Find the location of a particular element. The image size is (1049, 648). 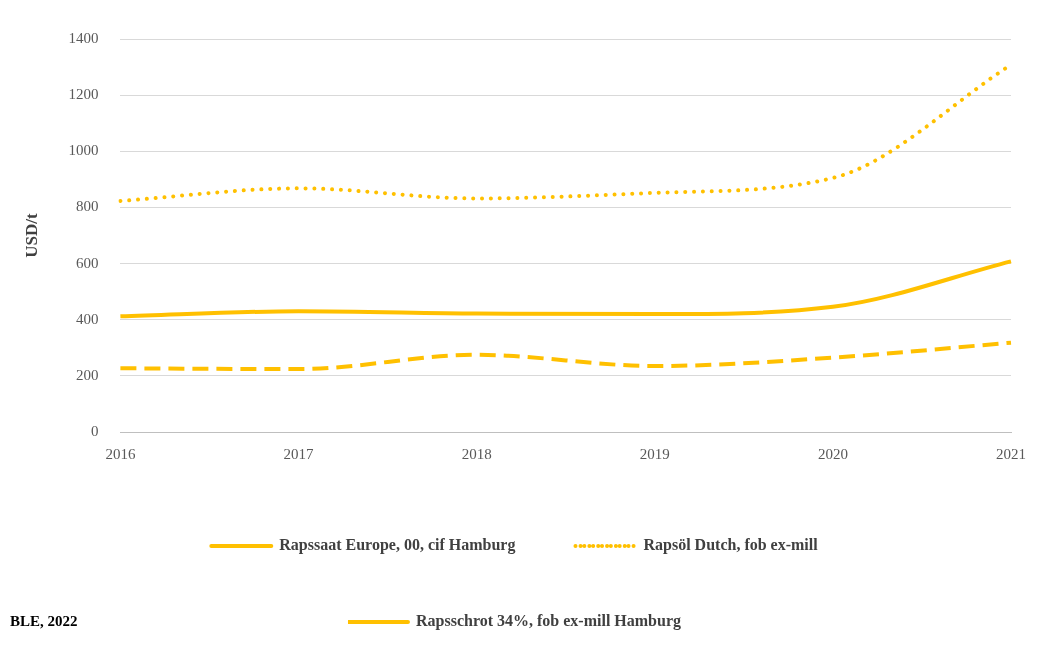

y-tick-label: 1200 is located at coordinates (83, 94).